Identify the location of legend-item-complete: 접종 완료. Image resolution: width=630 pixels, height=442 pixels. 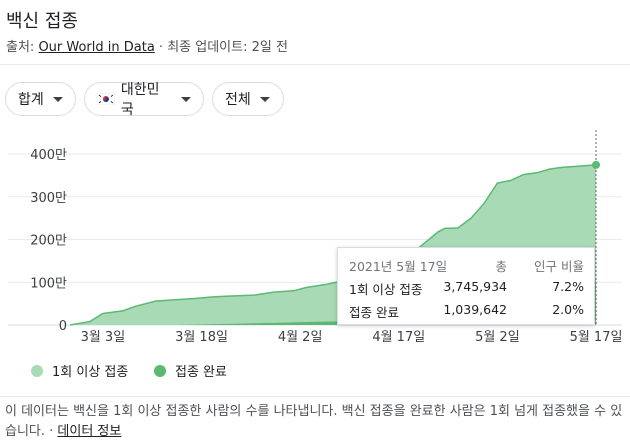
(190, 370).